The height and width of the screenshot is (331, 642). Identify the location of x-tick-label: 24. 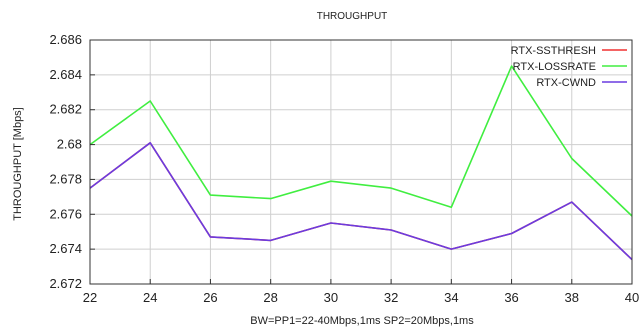
(150, 297).